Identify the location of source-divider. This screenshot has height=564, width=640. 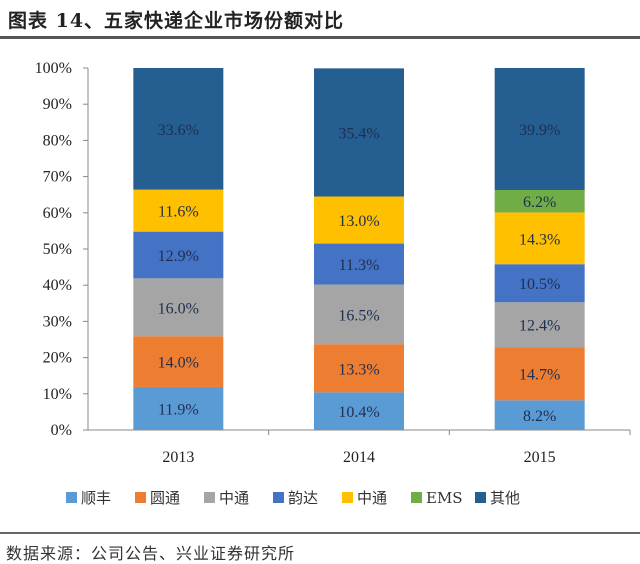
(320, 533).